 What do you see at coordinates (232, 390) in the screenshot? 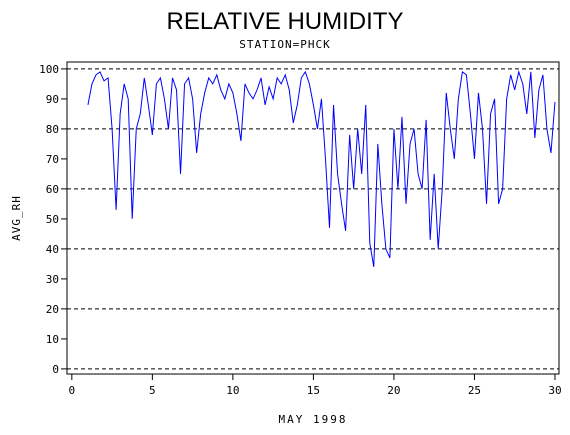
I see `x-tick-label: 10` at bounding box center [232, 390].